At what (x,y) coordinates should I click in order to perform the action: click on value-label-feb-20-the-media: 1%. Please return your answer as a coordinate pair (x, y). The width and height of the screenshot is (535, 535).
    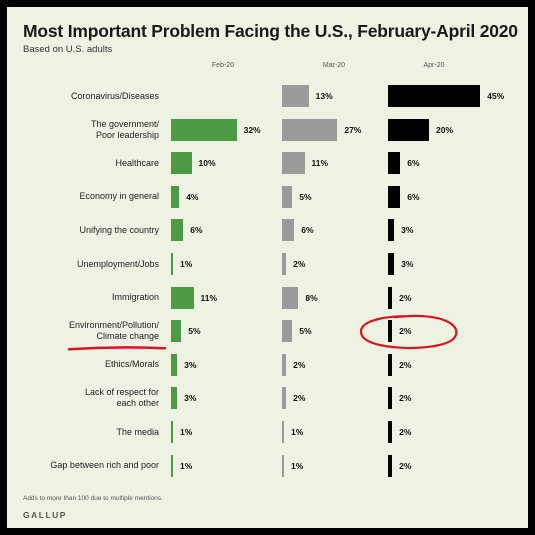
    Looking at the image, I should click on (186, 432).